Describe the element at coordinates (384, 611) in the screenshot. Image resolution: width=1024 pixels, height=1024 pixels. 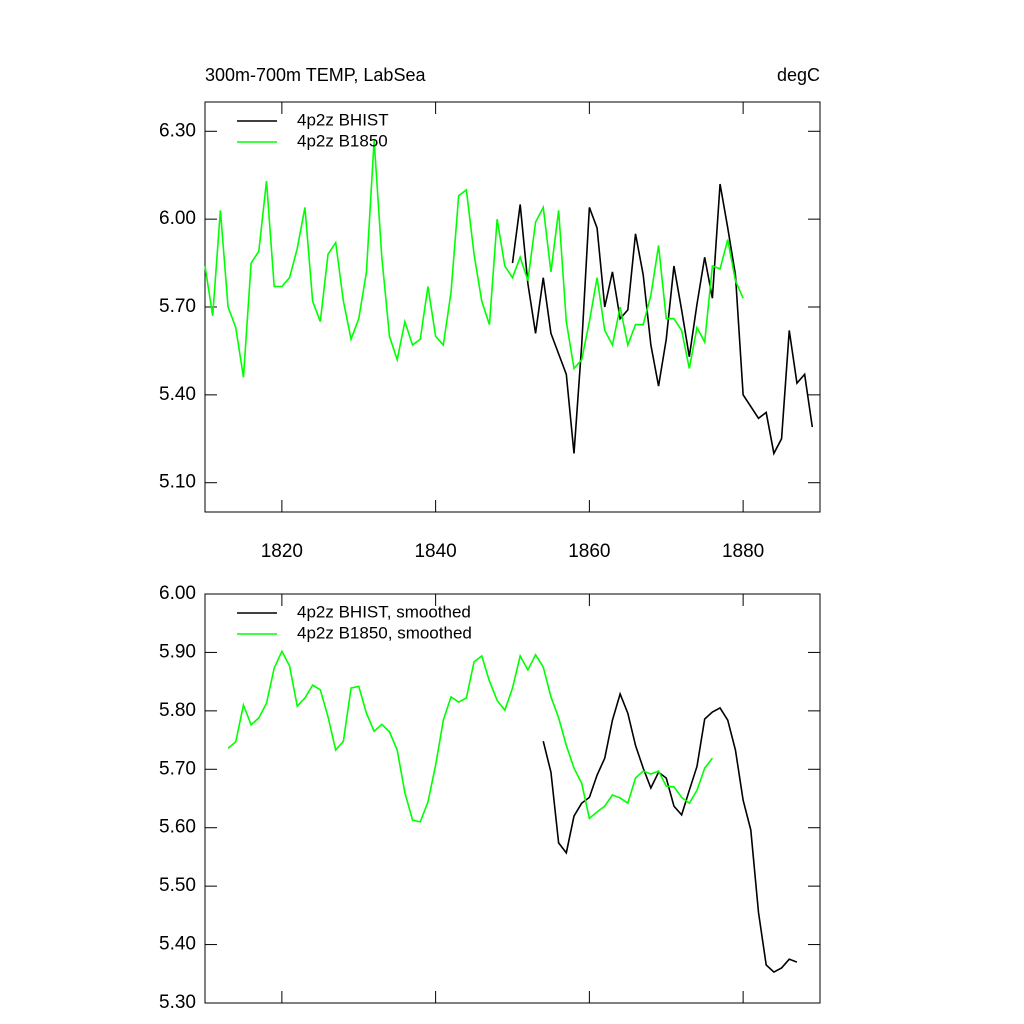
I see `legend-label: 4p2z BHIST, smoothed` at that location.